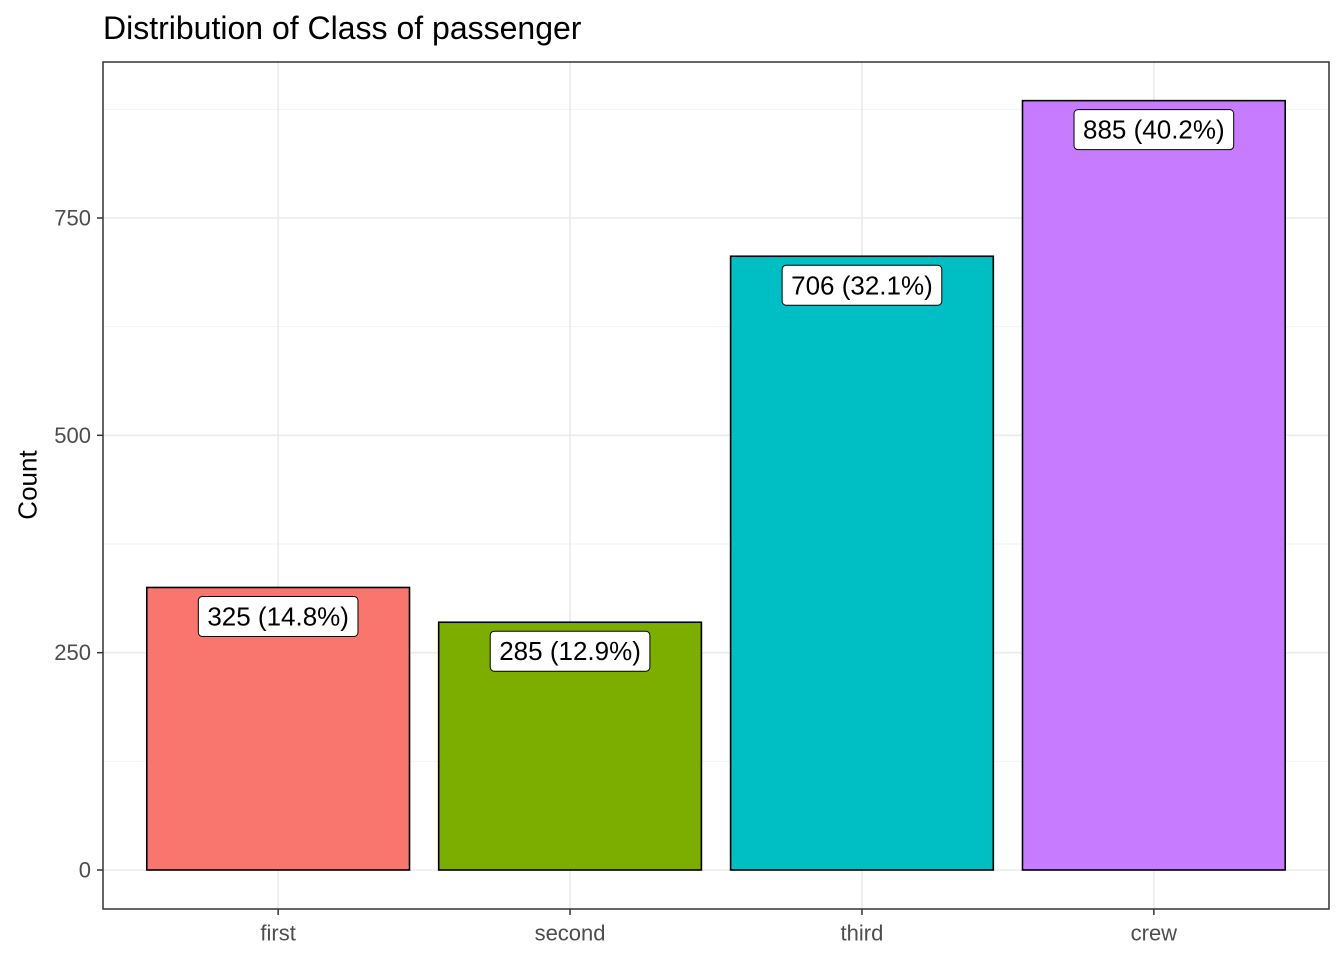 The image size is (1344, 960). Describe the element at coordinates (72, 652) in the screenshot. I see `y-tick-label: 250` at that location.